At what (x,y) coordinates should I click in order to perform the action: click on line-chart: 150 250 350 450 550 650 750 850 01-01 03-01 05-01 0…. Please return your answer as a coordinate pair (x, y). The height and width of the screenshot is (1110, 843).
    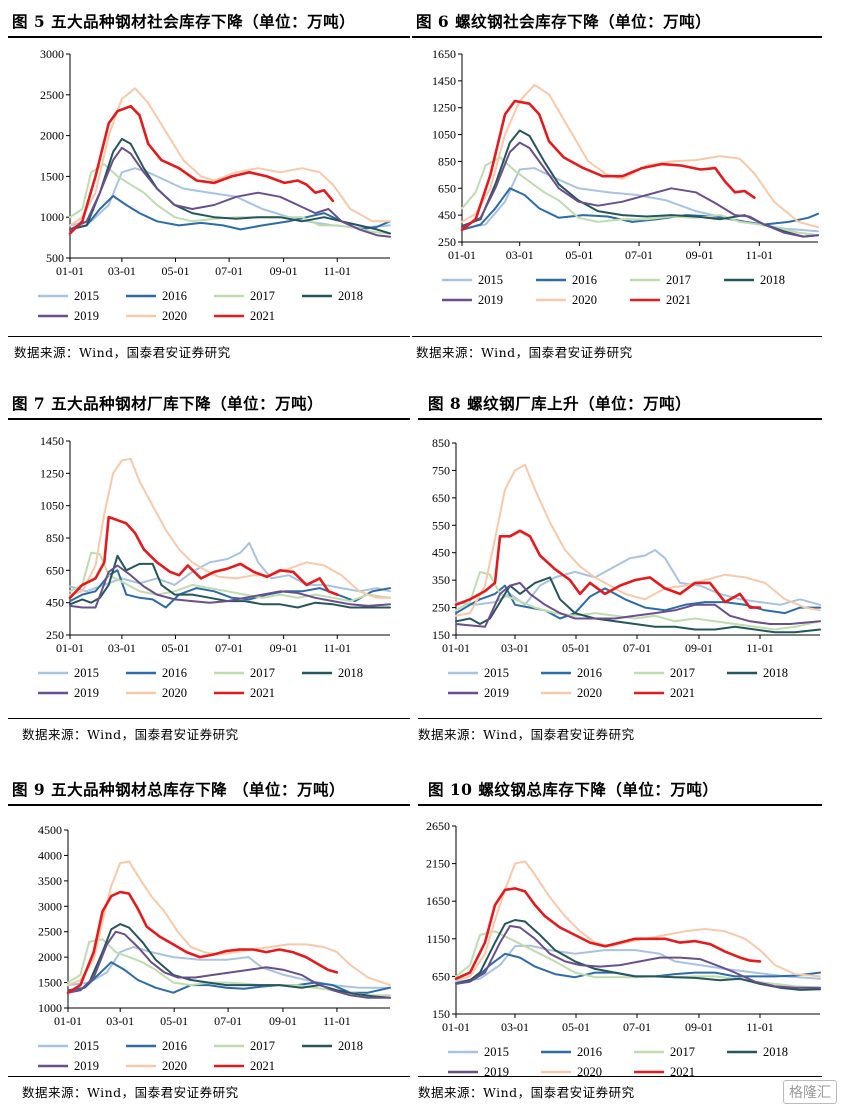
    Looking at the image, I should click on (626, 568).